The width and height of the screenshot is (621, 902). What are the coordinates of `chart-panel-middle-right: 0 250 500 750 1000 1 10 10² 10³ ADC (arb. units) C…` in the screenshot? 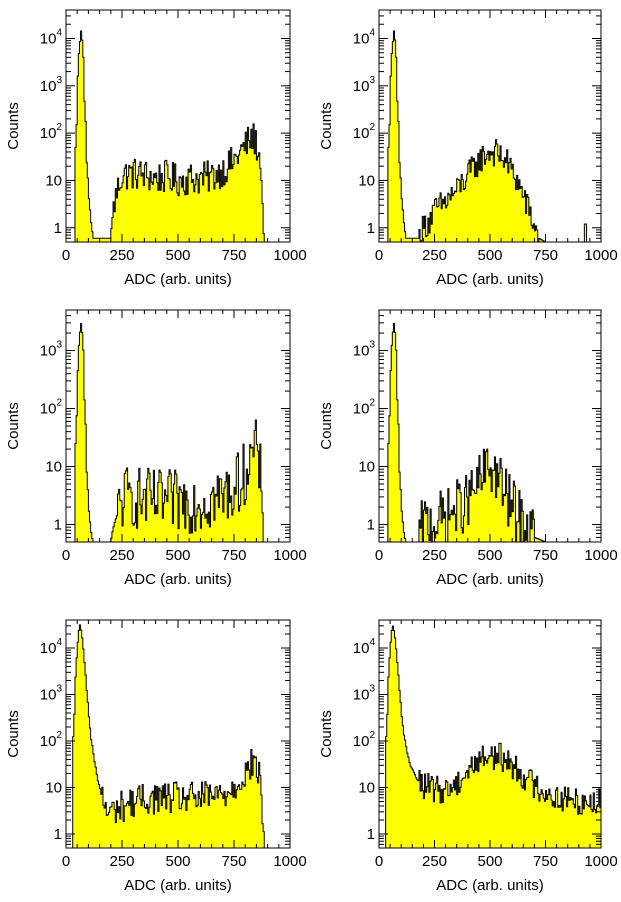 It's located at (468, 448).